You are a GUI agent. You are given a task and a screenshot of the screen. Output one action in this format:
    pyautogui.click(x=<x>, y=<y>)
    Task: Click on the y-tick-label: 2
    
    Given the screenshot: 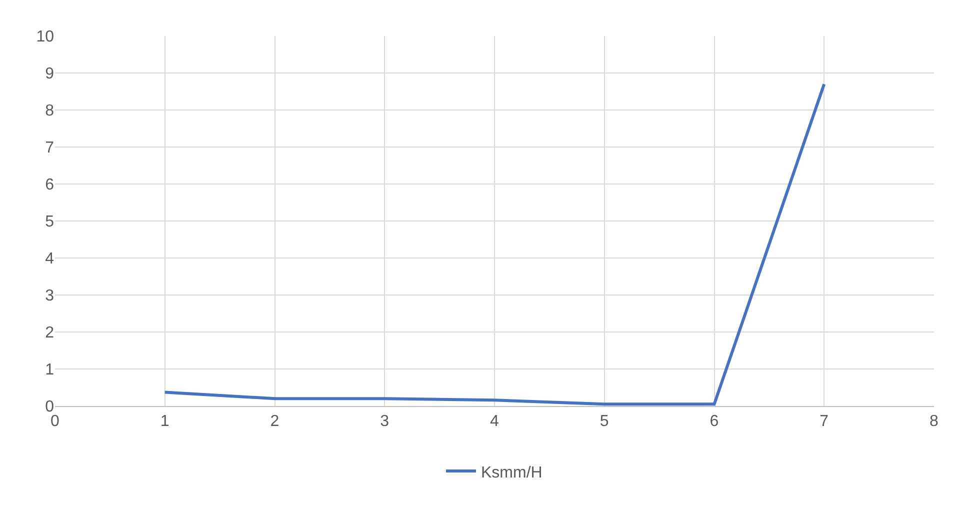 What is the action you would take?
    pyautogui.click(x=49, y=333)
    